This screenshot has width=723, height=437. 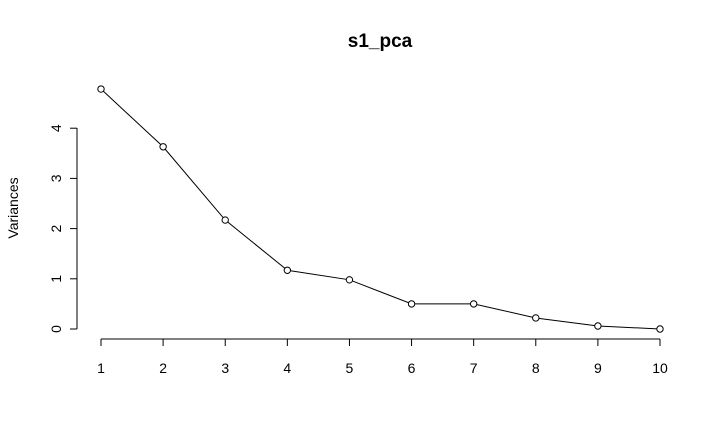 What do you see at coordinates (56, 228) in the screenshot?
I see `y-tick-label: 2` at bounding box center [56, 228].